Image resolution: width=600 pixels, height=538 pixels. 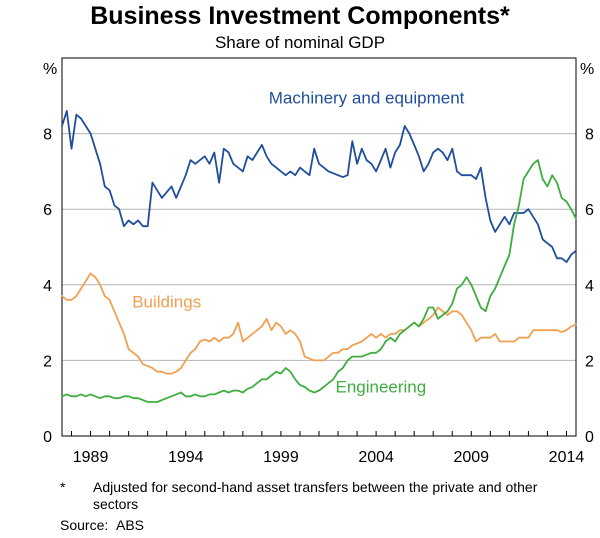 What do you see at coordinates (84, 525) in the screenshot?
I see `source-label: Source:` at bounding box center [84, 525].